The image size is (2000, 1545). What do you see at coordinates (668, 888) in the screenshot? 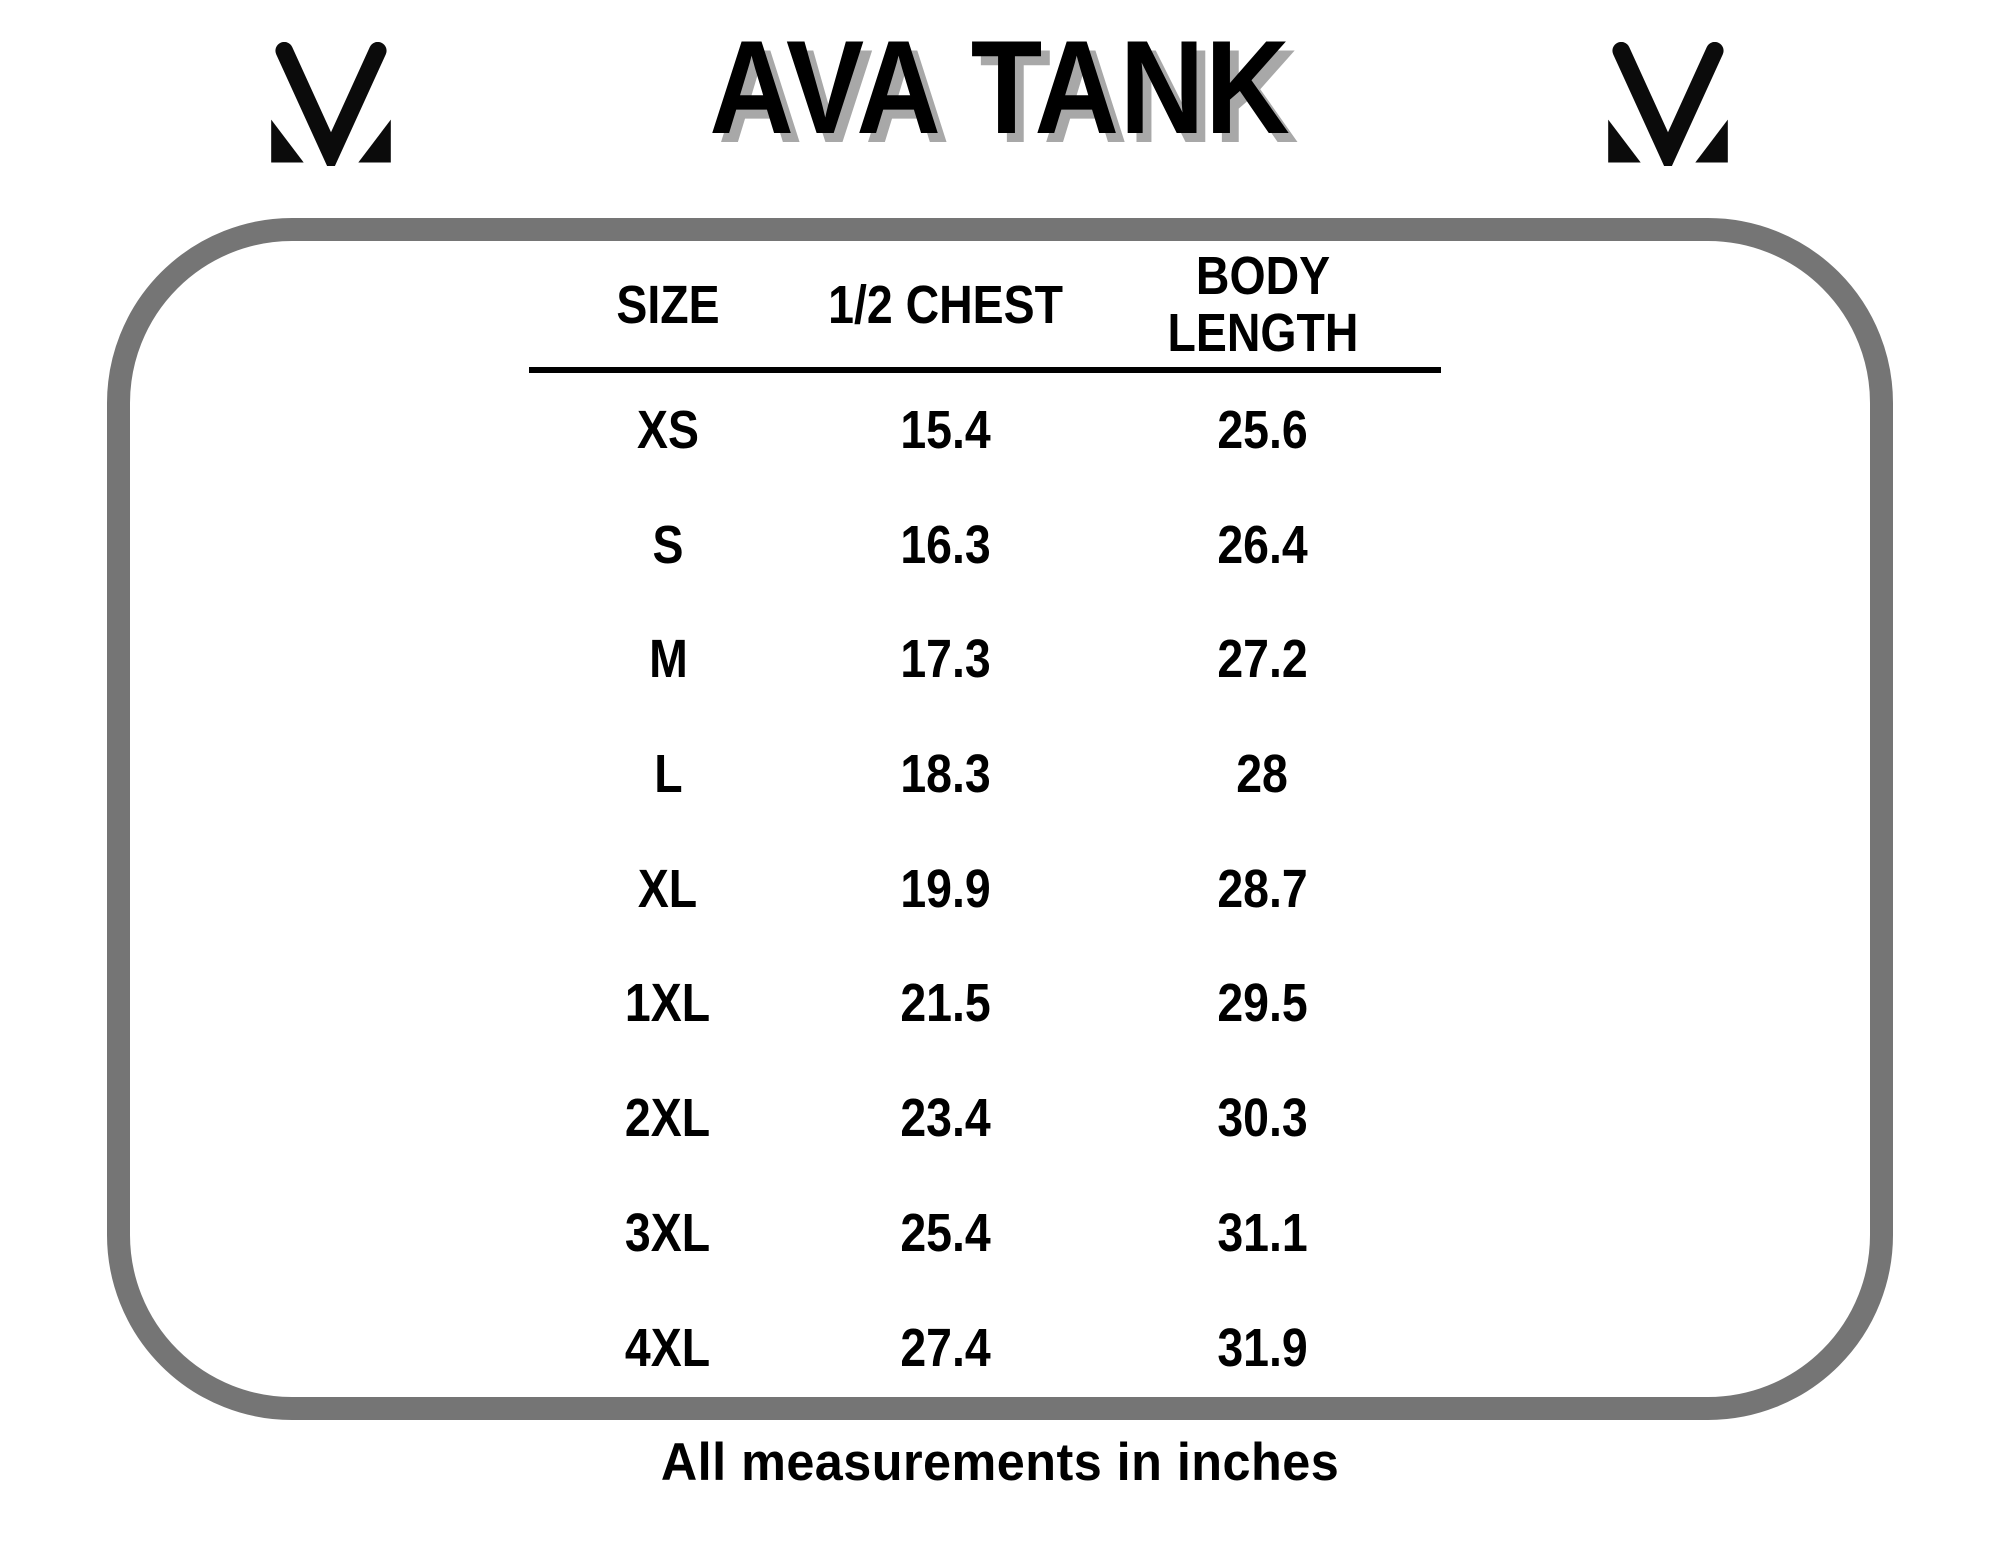
I see `size-label: XL` at bounding box center [668, 888].